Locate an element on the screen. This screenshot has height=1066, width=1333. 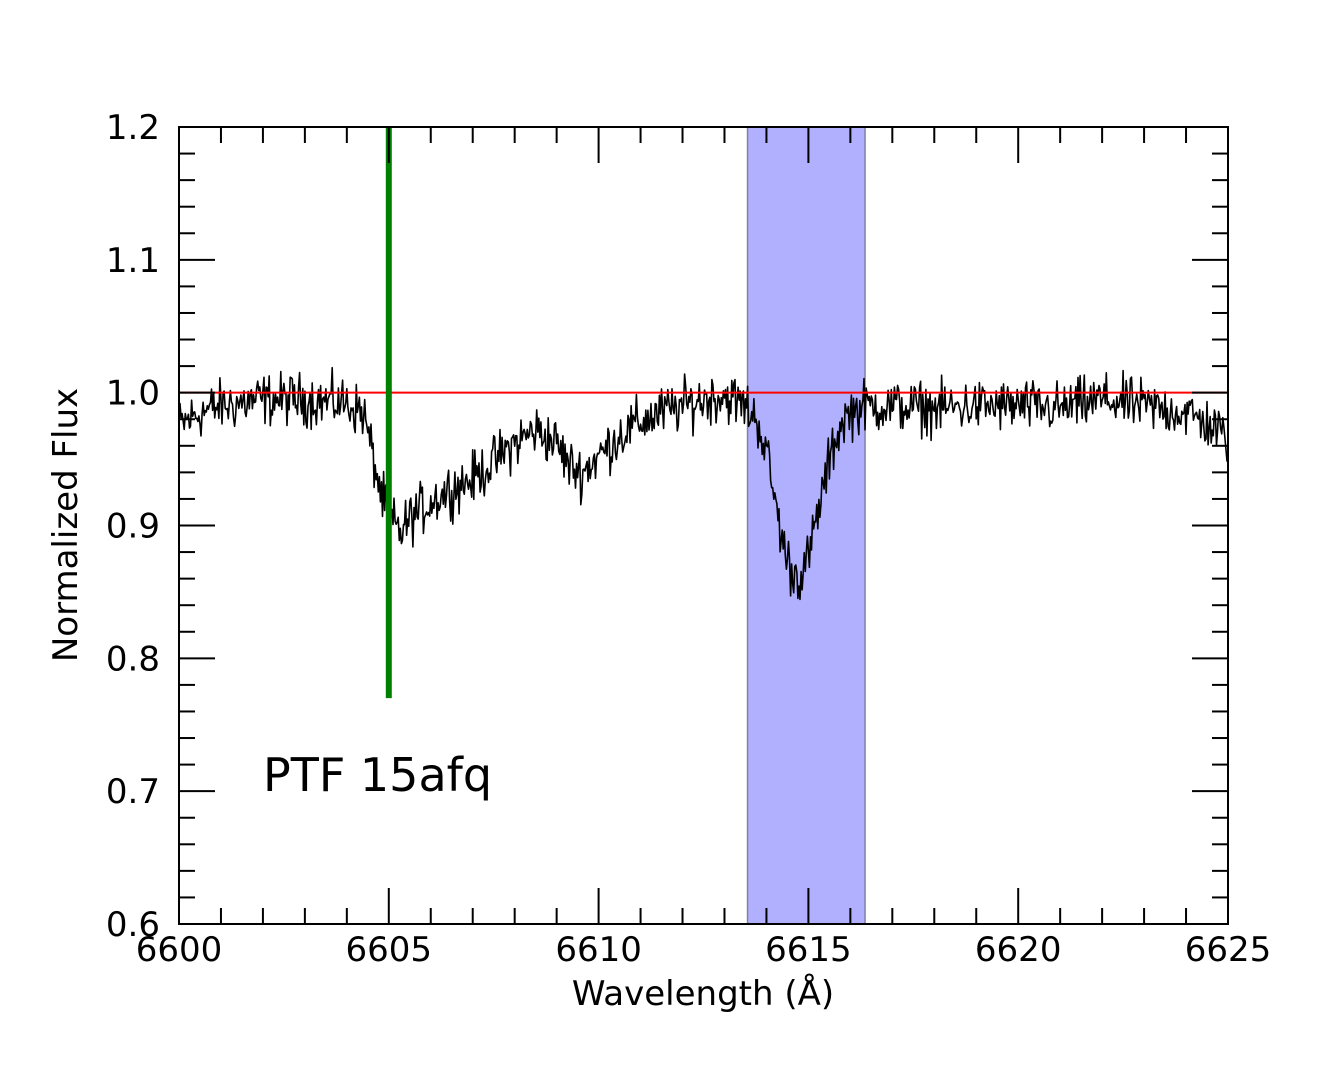
x-tick-label: 6625 is located at coordinates (1228, 950).